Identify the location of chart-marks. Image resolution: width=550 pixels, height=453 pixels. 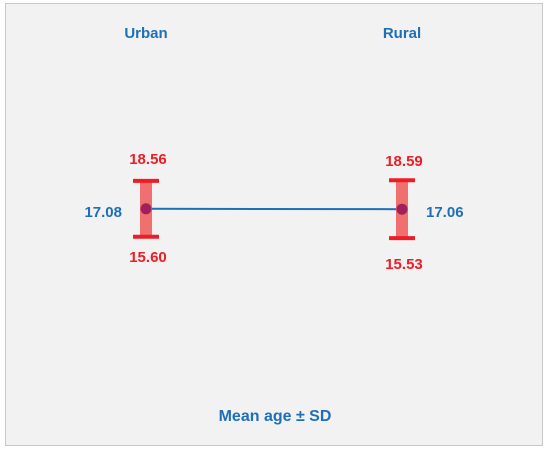
(274, 209).